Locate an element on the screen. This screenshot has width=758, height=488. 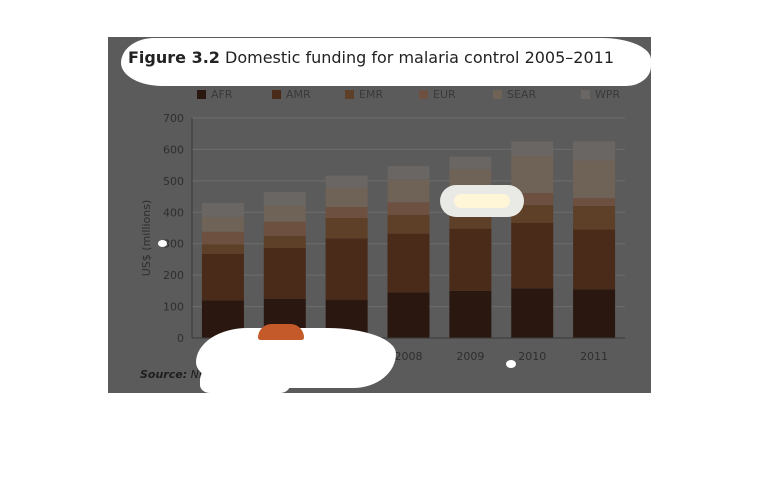
y-tick-label: 200 is located at coordinates (173, 275).